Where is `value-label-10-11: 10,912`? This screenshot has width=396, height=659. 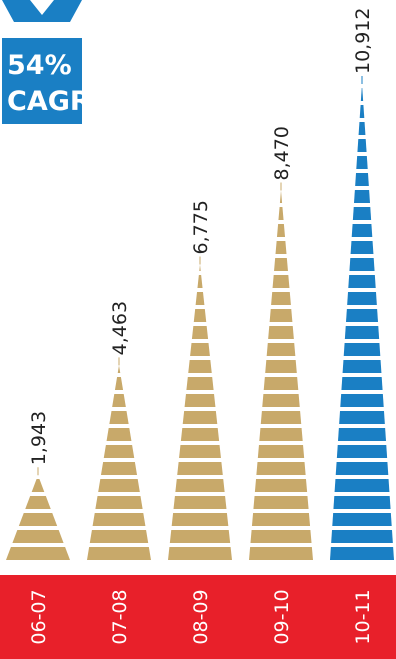
value-label-10-11: 10,912 is located at coordinates (363, 41).